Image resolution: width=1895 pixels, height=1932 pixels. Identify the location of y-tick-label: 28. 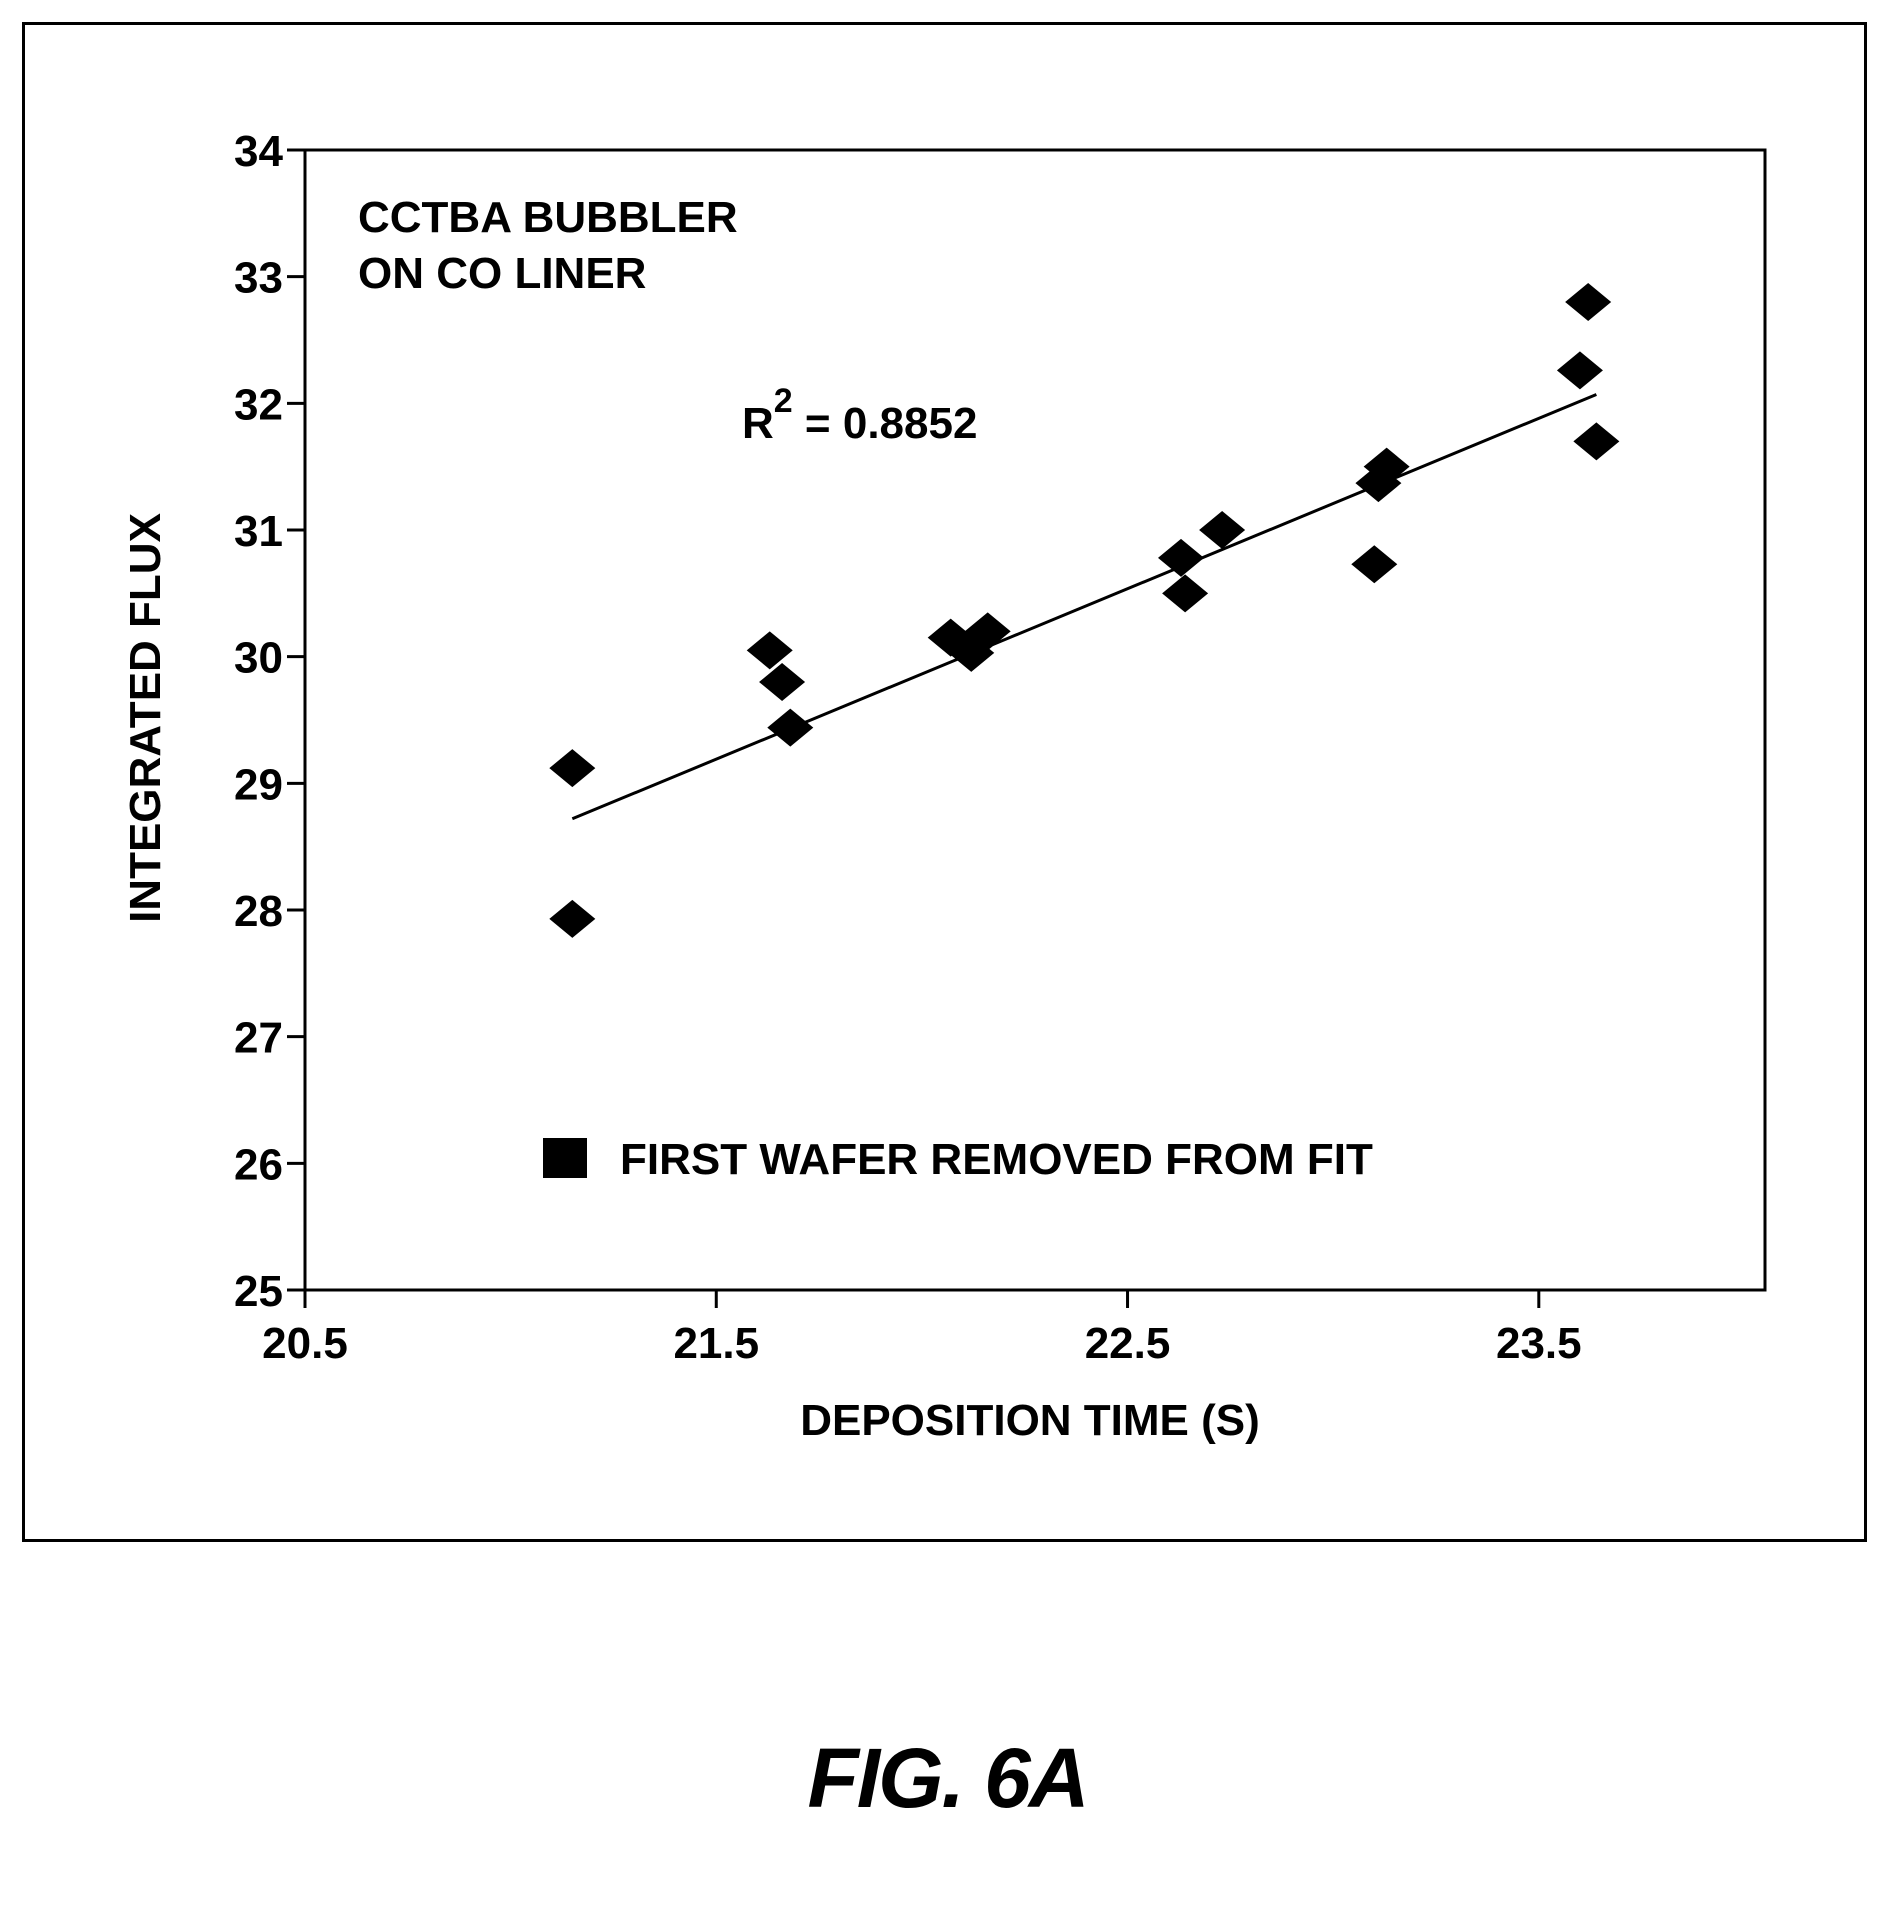
(258, 911).